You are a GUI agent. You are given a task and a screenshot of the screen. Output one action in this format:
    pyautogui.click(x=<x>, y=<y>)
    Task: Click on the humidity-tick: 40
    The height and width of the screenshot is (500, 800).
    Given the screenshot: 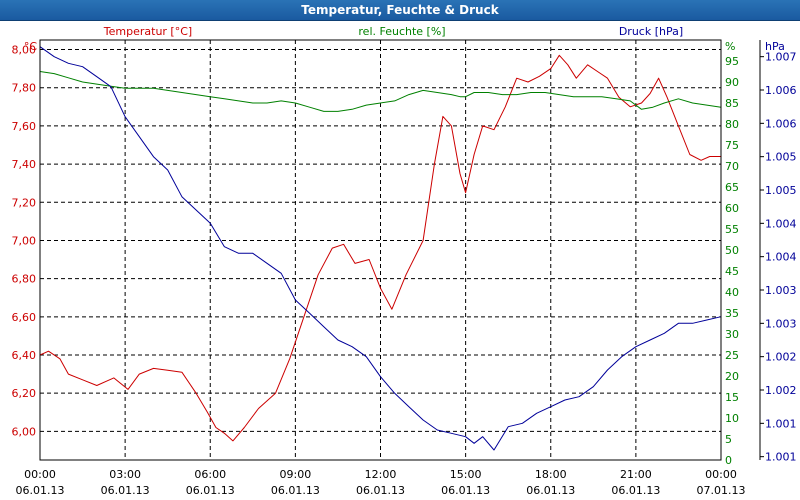 What is the action you would take?
    pyautogui.click(x=732, y=292)
    